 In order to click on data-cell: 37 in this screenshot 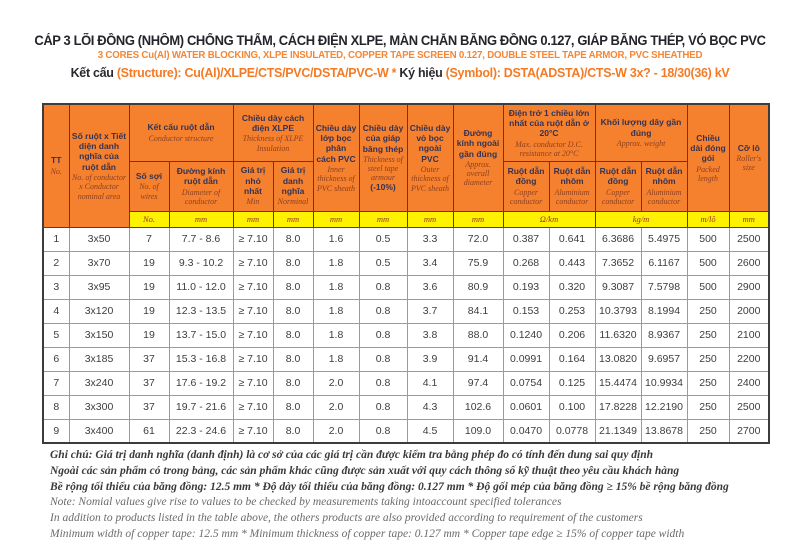, I will do `click(149, 383)`.